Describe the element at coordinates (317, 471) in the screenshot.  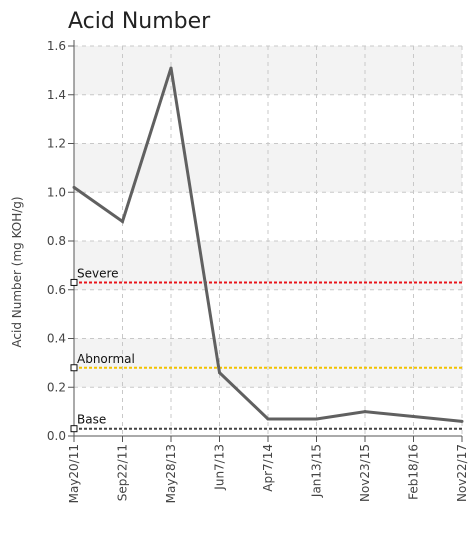
I see `x-tick-label: Jan13/15` at that location.